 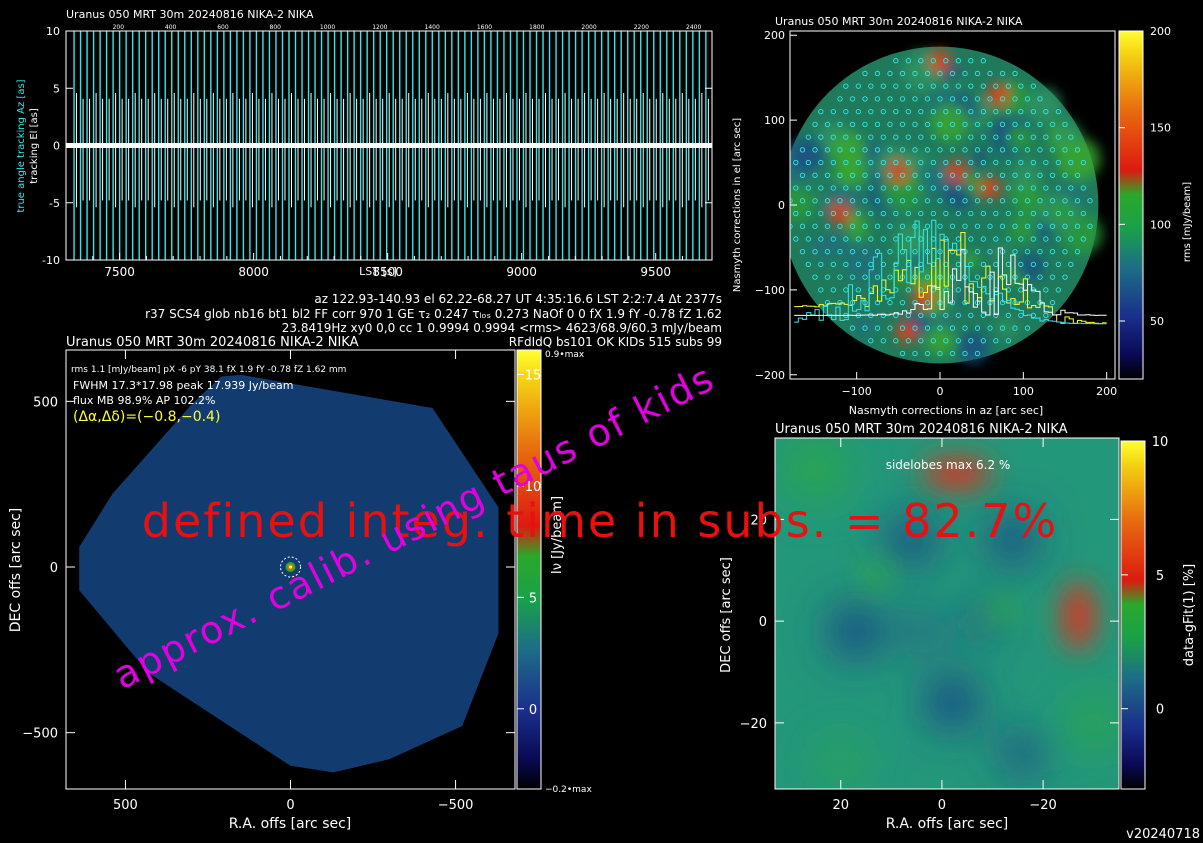 I want to click on x-tick-label: 7500, so click(x=119, y=272).